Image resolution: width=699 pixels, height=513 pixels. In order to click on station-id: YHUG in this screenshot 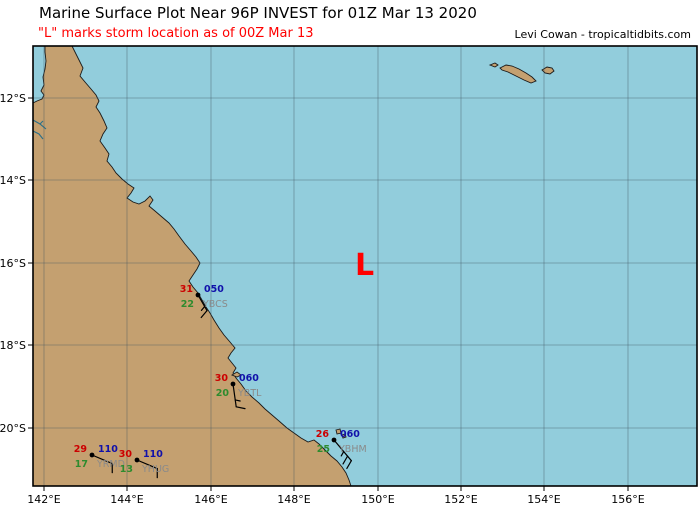, I will do `click(155, 469)`.